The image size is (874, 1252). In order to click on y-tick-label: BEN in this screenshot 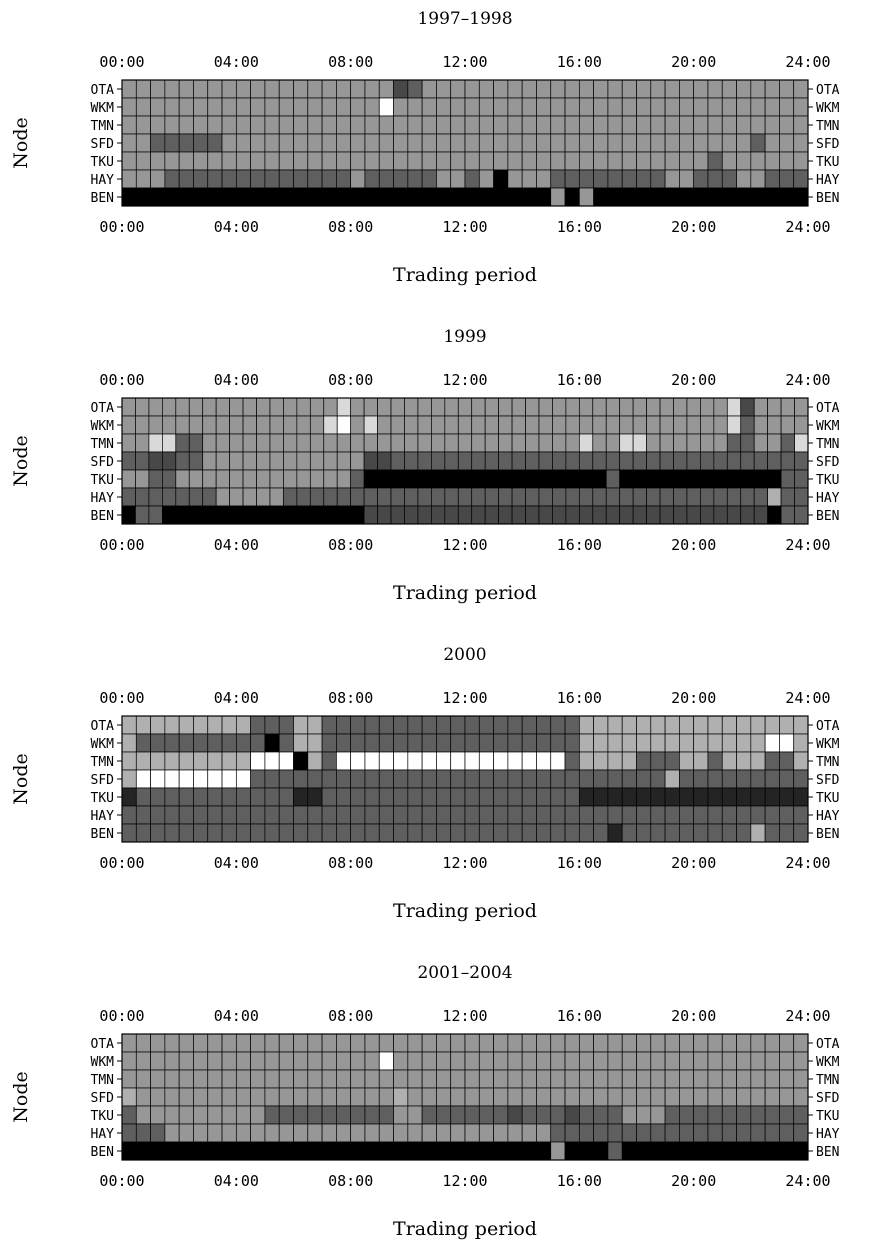, I will do `click(827, 834)`.